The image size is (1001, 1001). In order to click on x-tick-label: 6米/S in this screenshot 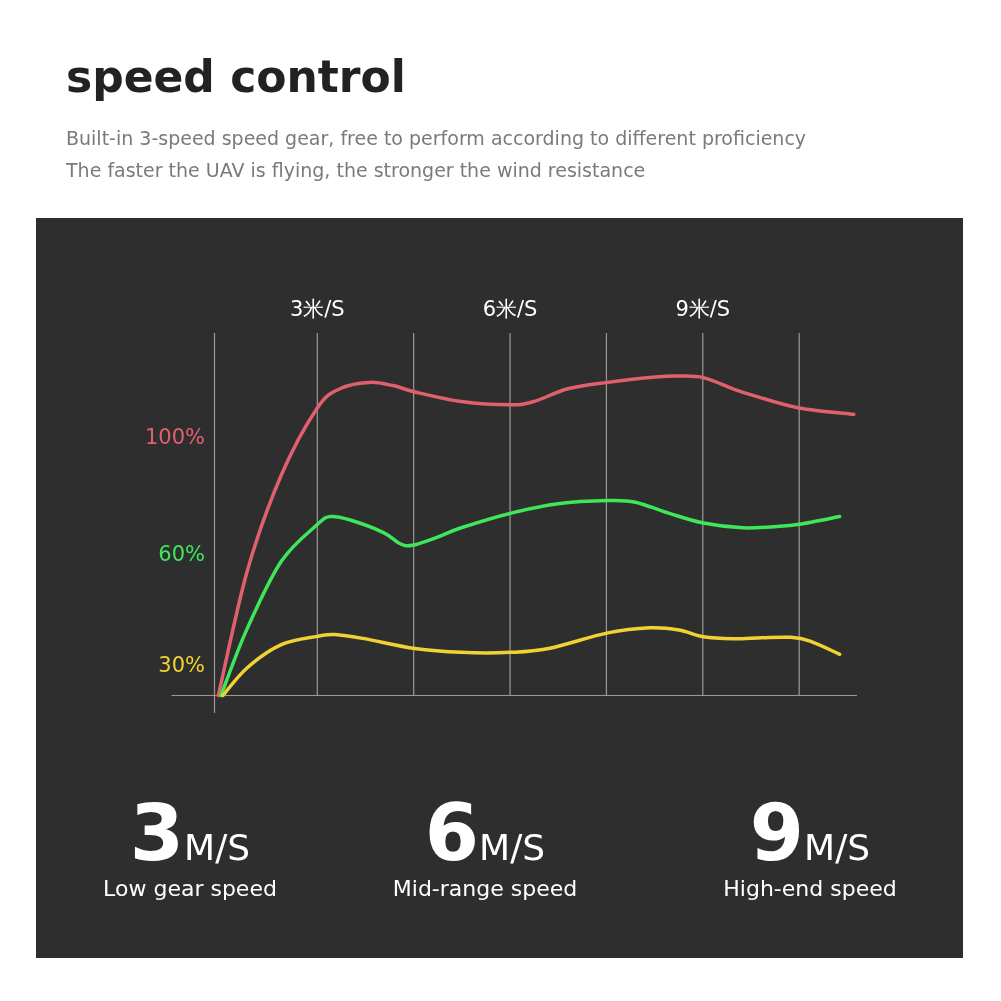, I will do `click(510, 309)`.